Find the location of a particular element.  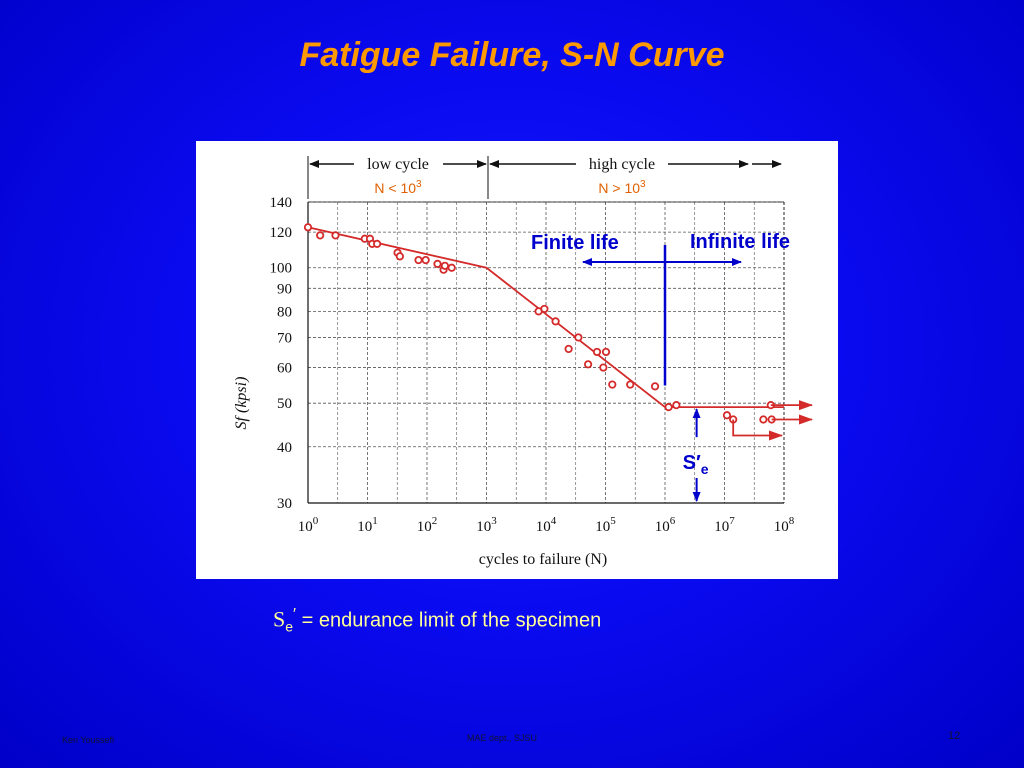

y-tick-label: 50 is located at coordinates (284, 404).